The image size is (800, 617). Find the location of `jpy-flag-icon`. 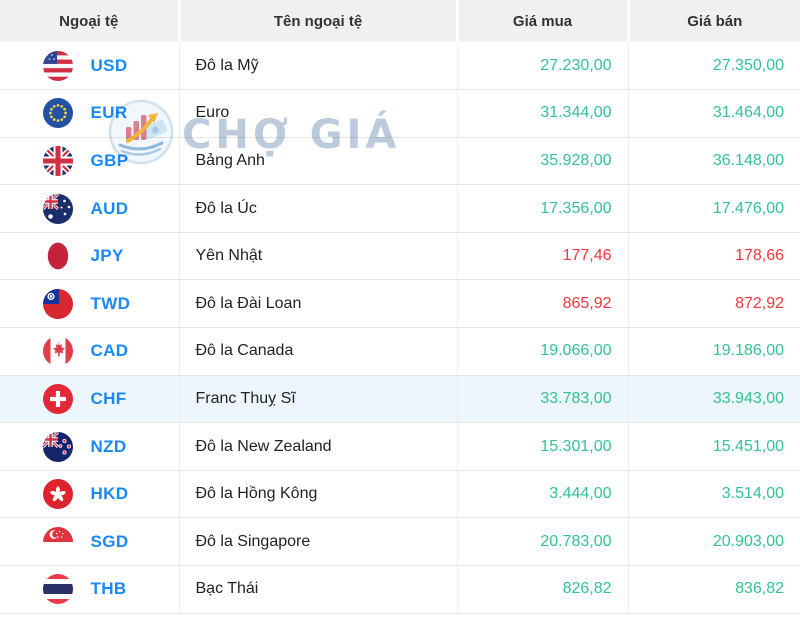

jpy-flag-icon is located at coordinates (58, 256).